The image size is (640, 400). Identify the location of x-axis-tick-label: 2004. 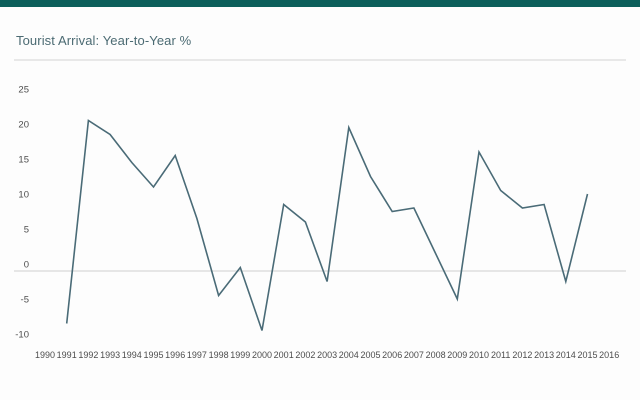
(349, 355).